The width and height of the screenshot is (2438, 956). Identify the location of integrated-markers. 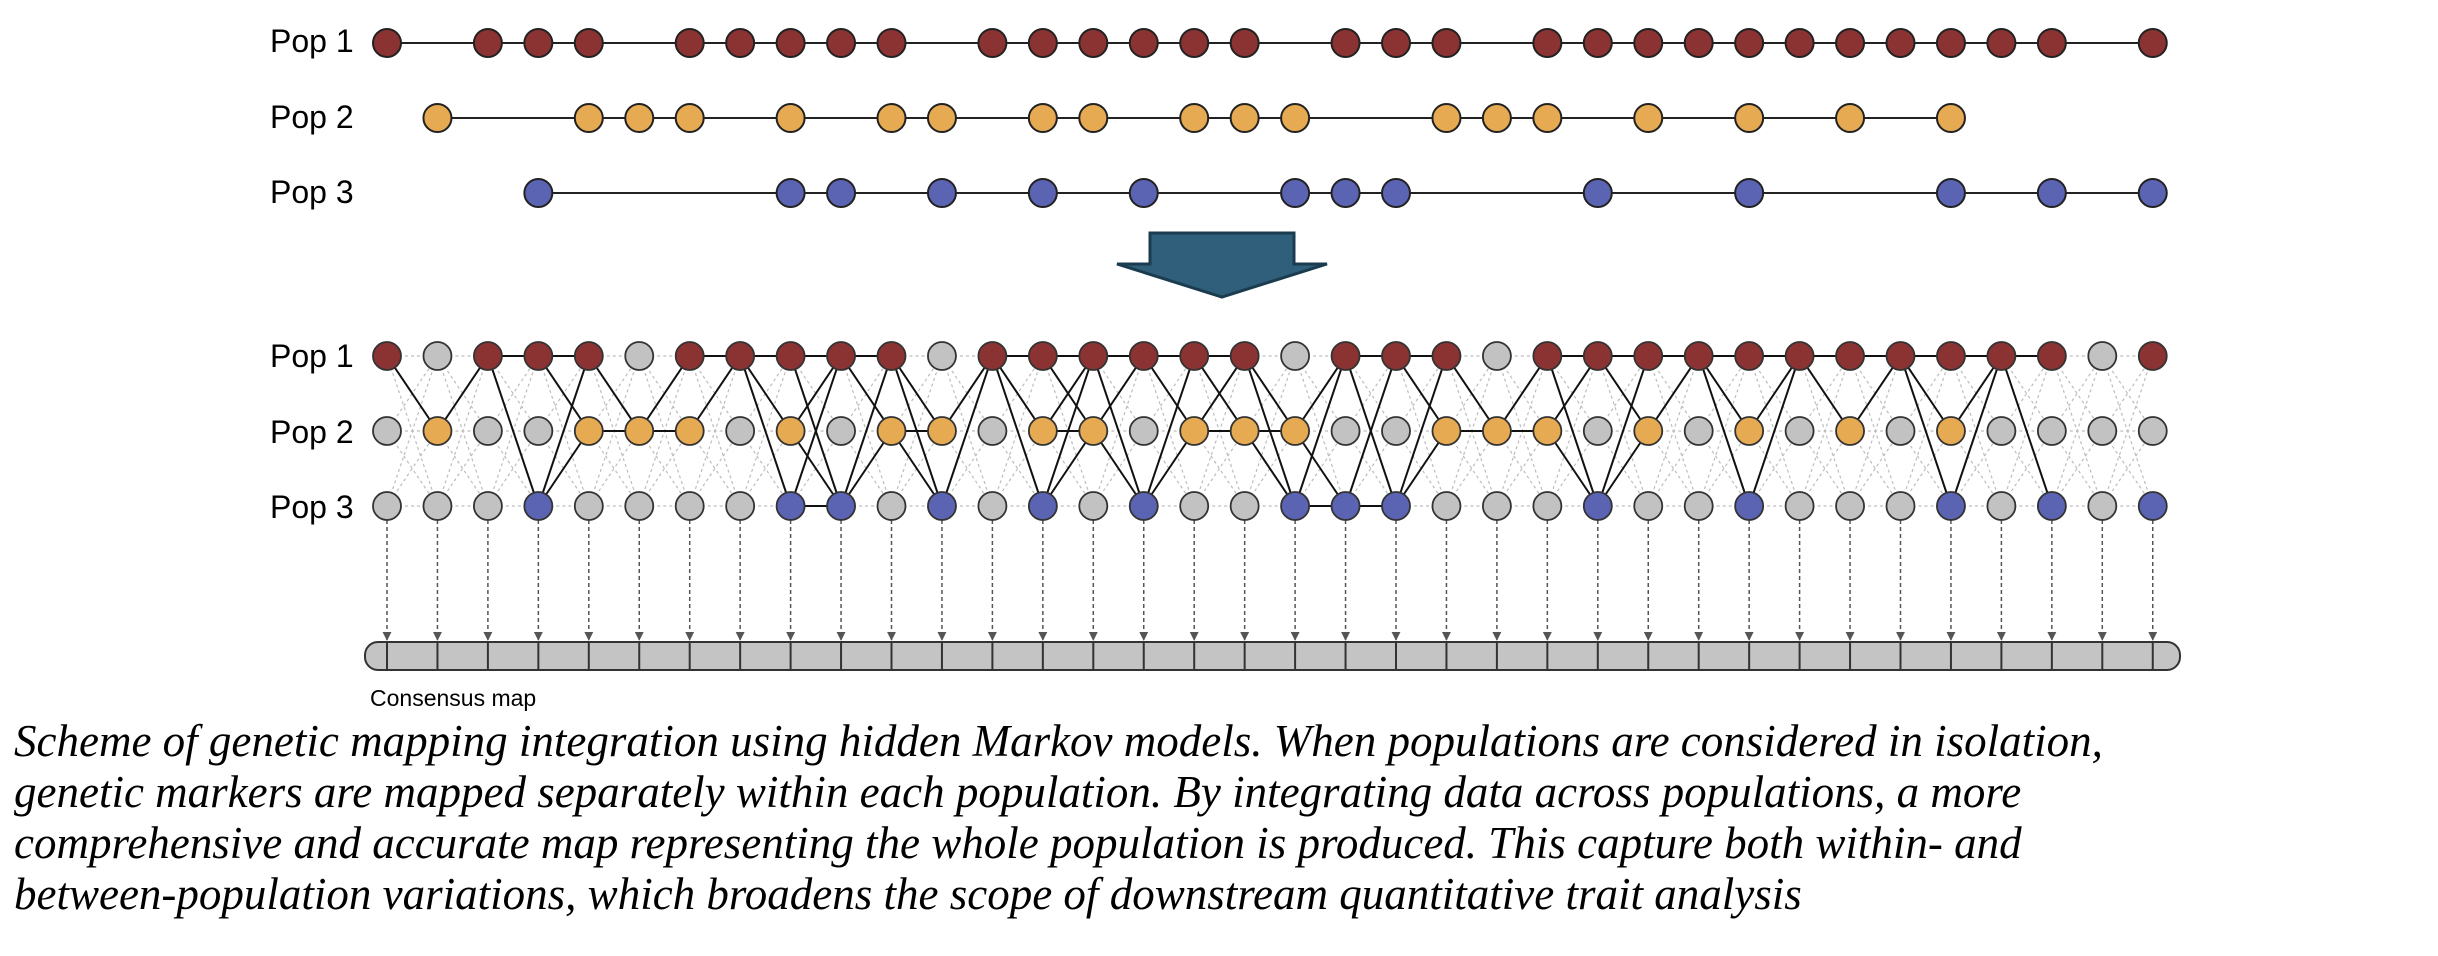
(1270, 431).